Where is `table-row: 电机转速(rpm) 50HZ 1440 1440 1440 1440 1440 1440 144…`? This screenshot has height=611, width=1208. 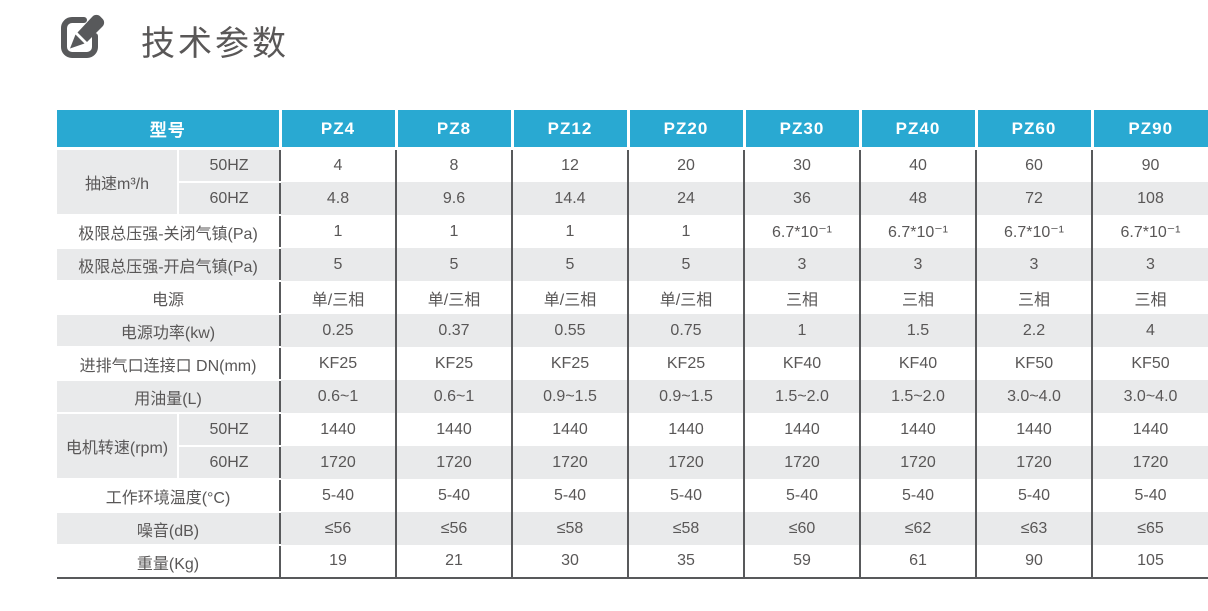 table-row: 电机转速(rpm) 50HZ 1440 1440 1440 1440 1440 1440 144… is located at coordinates (632, 446).